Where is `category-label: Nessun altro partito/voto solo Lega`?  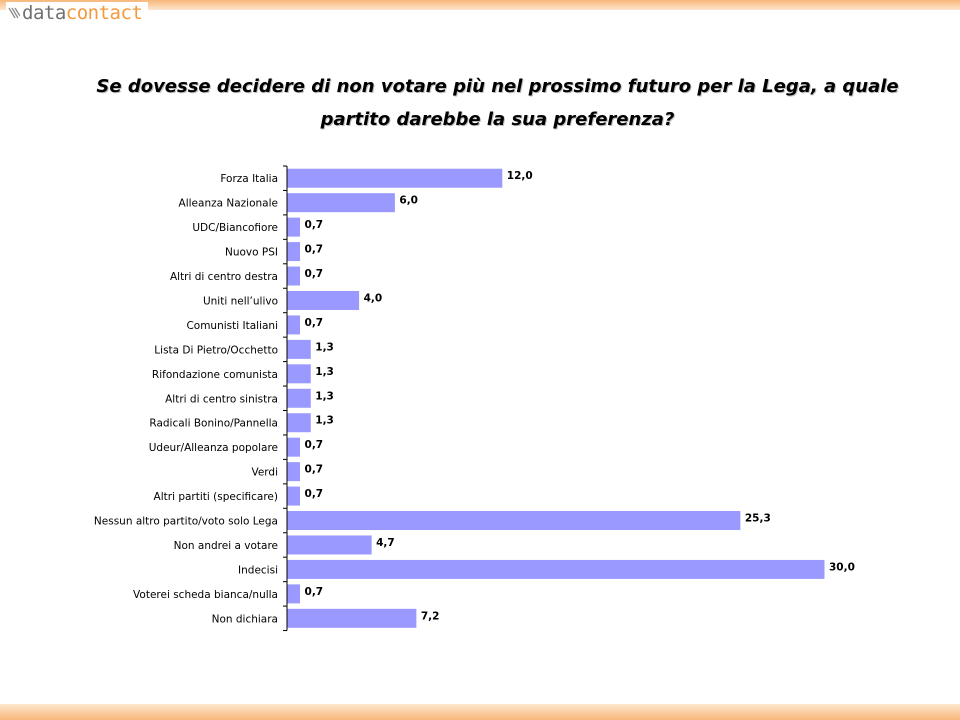 category-label: Nessun altro partito/voto solo Lega is located at coordinates (186, 522).